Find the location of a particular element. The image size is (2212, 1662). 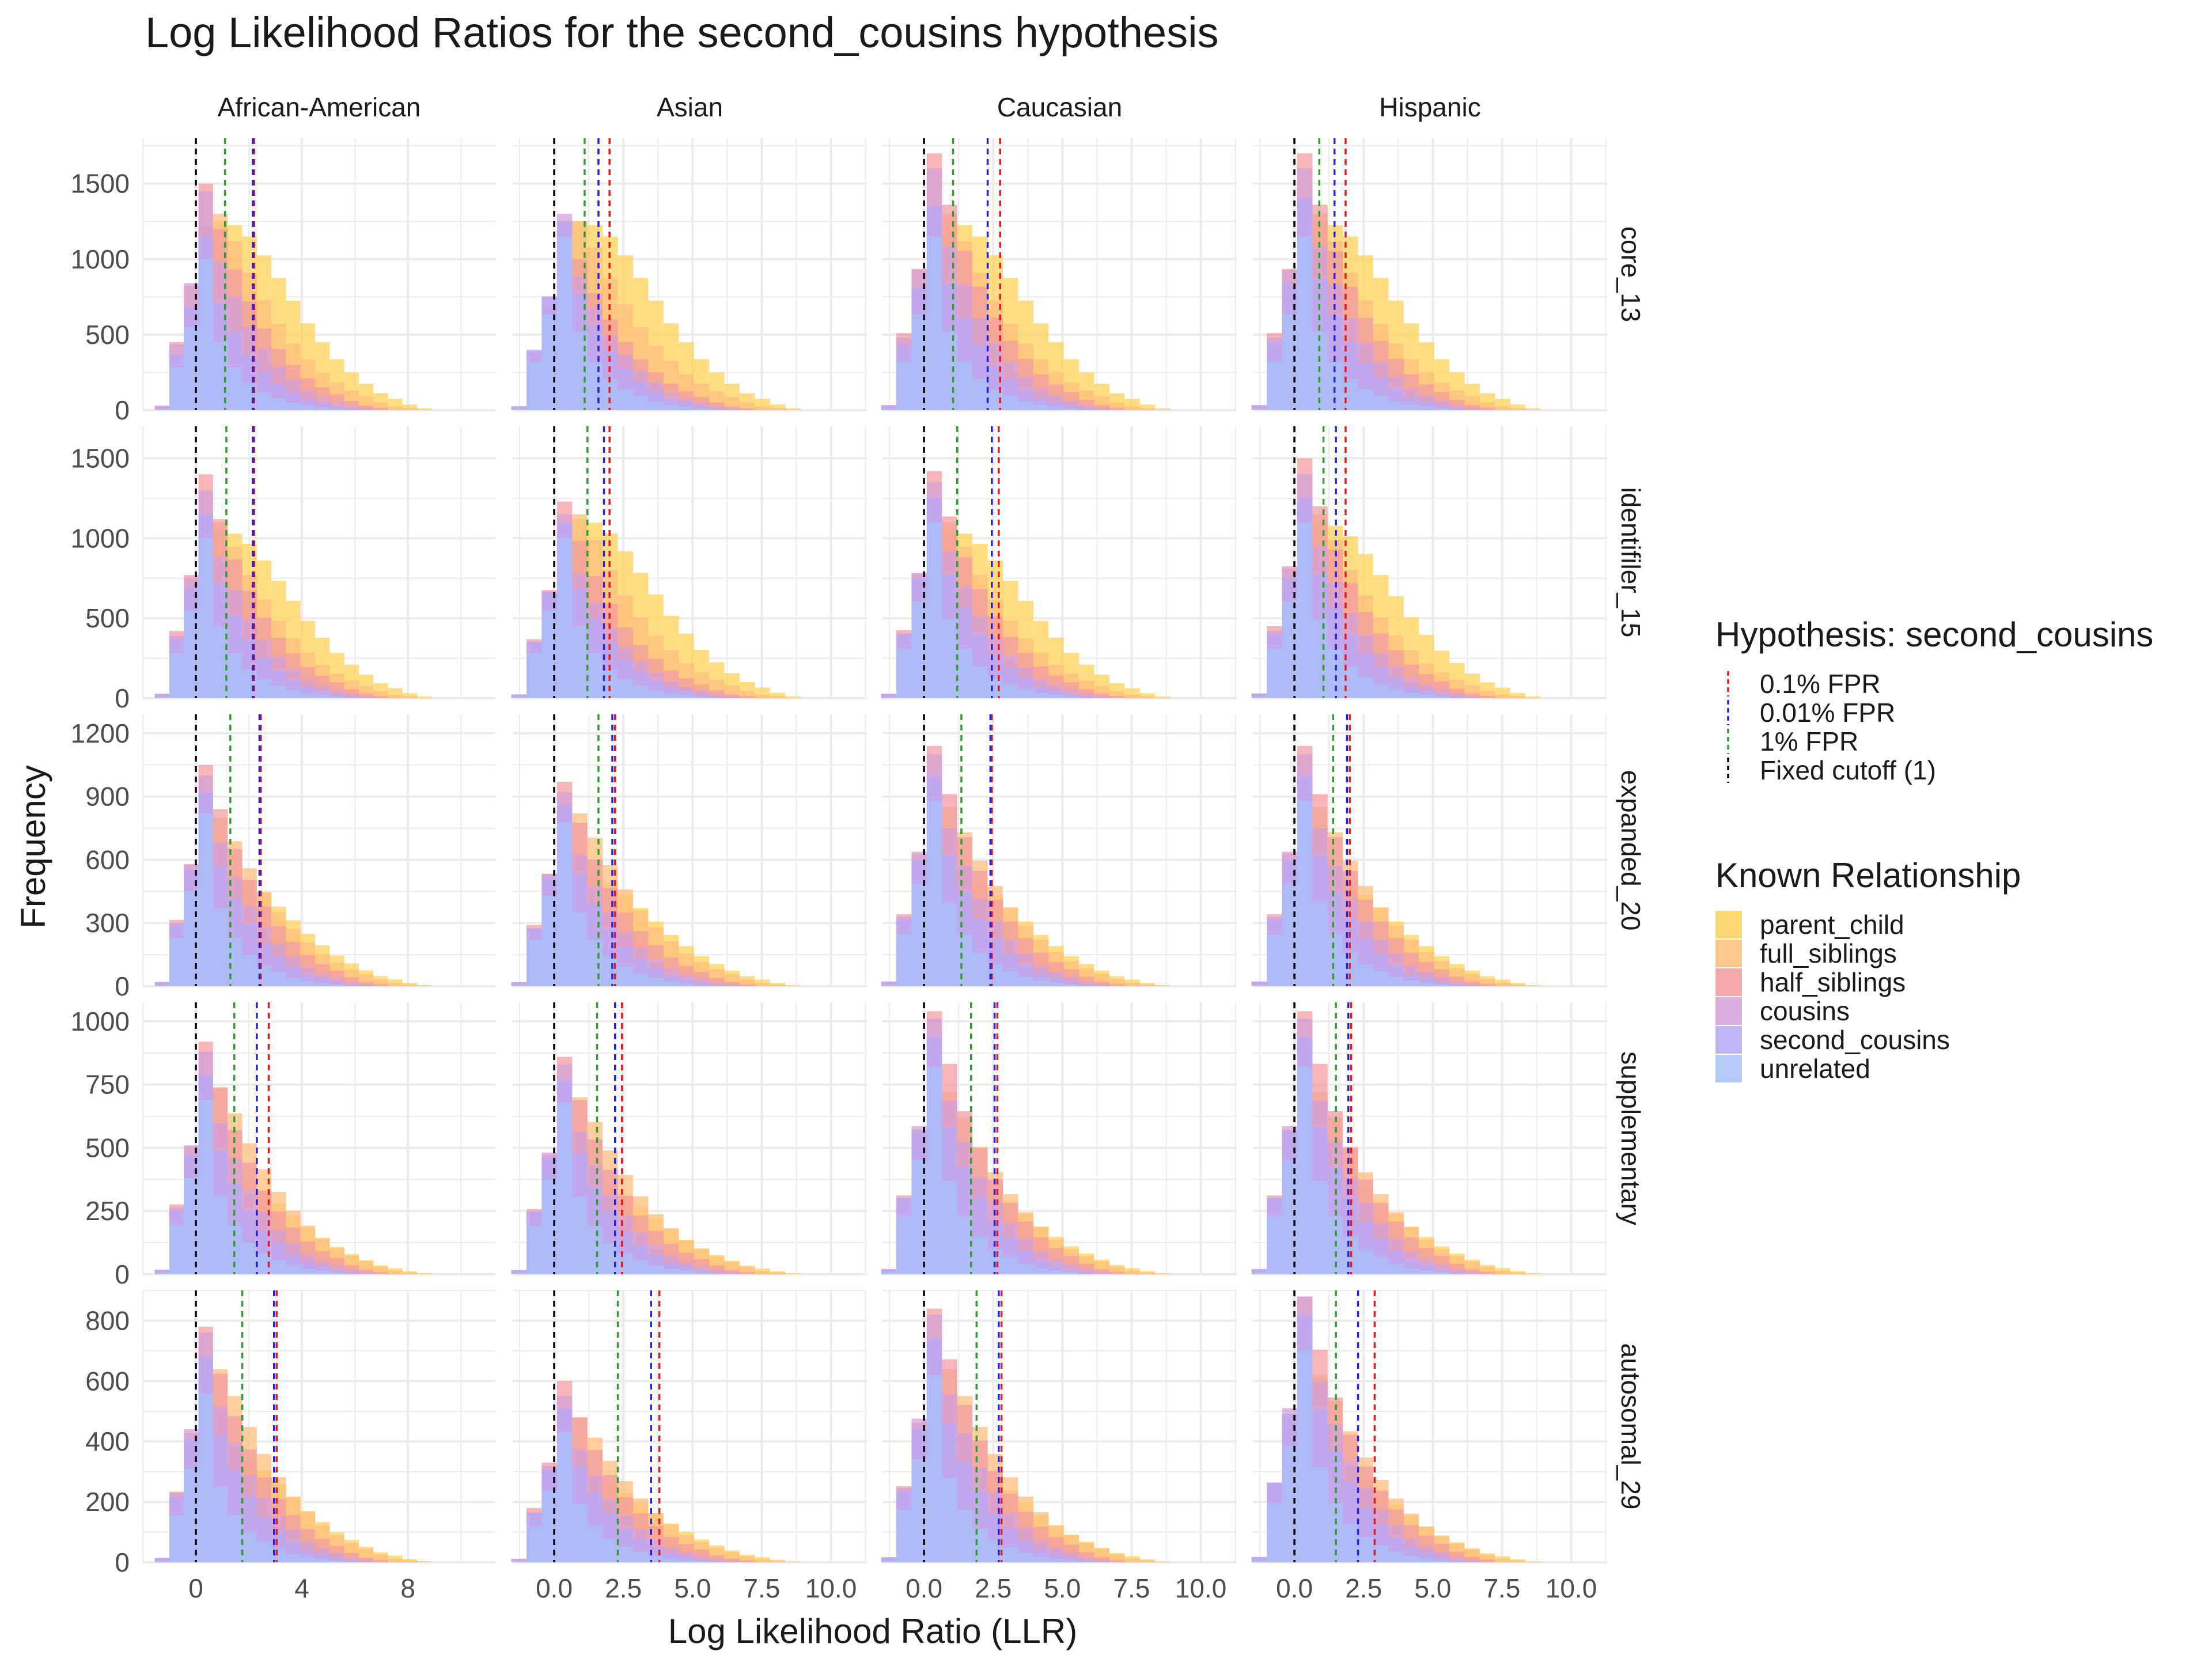

panel-identifiler-15-caucasian is located at coordinates (1059, 562).